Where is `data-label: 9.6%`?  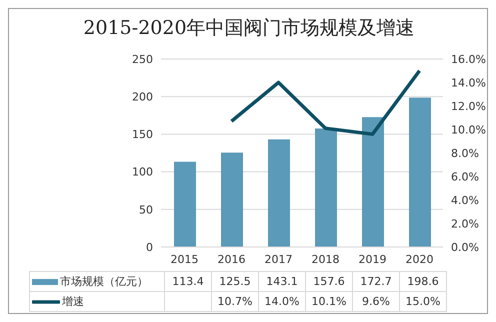 data-label: 9.6% is located at coordinates (376, 302).